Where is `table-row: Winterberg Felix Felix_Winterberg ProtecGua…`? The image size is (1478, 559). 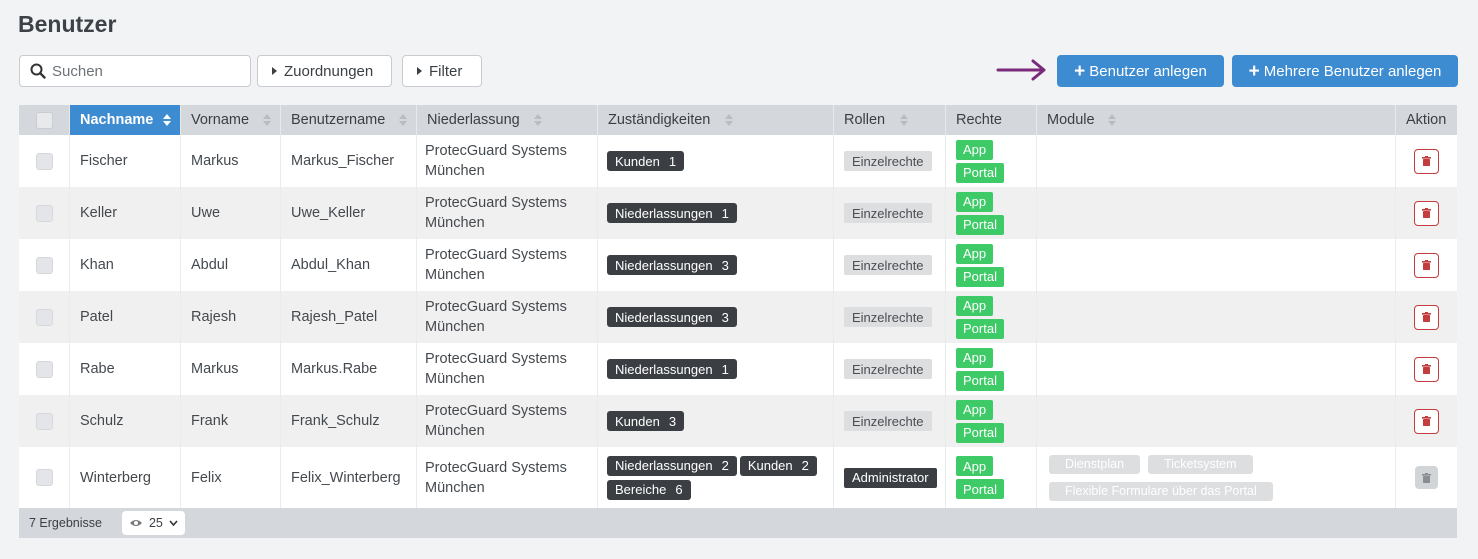
table-row: Winterberg Felix Felix_Winterberg ProtecGua… is located at coordinates (738, 477).